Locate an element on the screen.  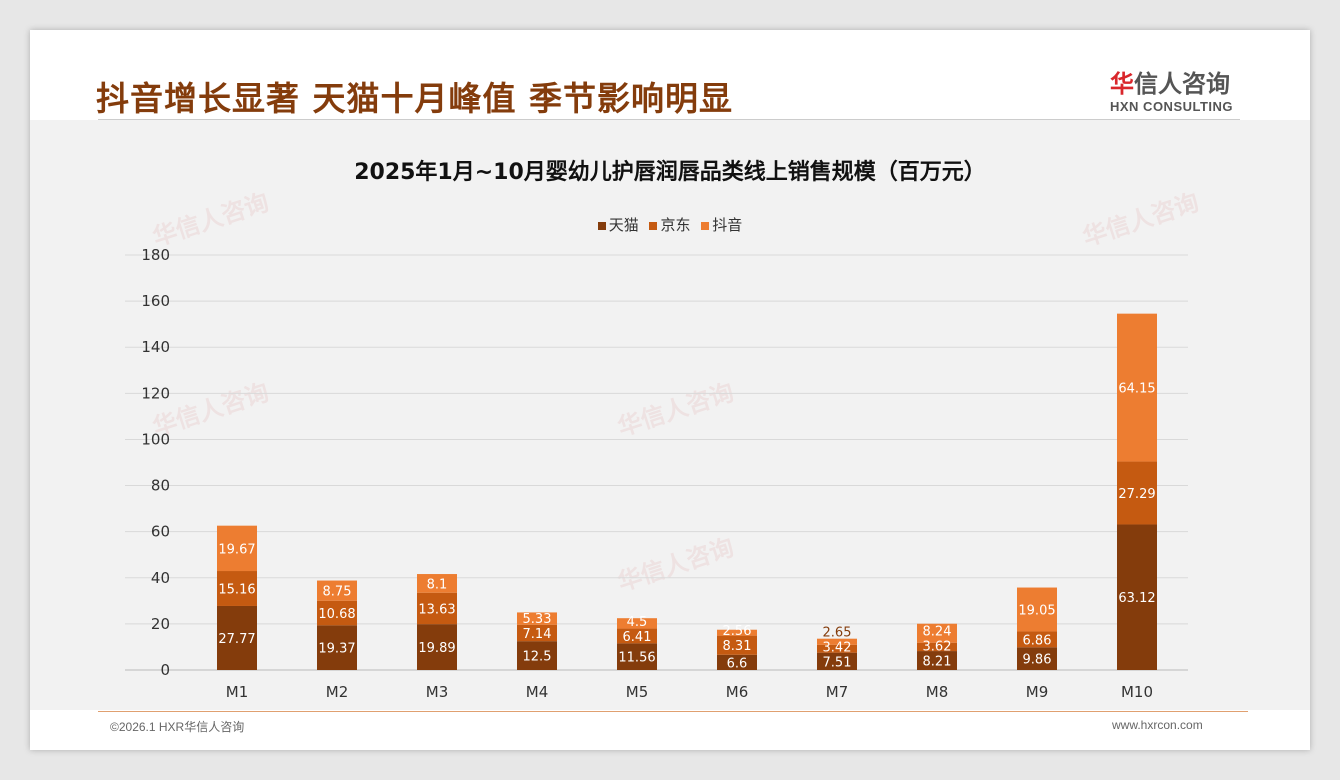
legend-item: 天猫 is located at coordinates (618, 224).